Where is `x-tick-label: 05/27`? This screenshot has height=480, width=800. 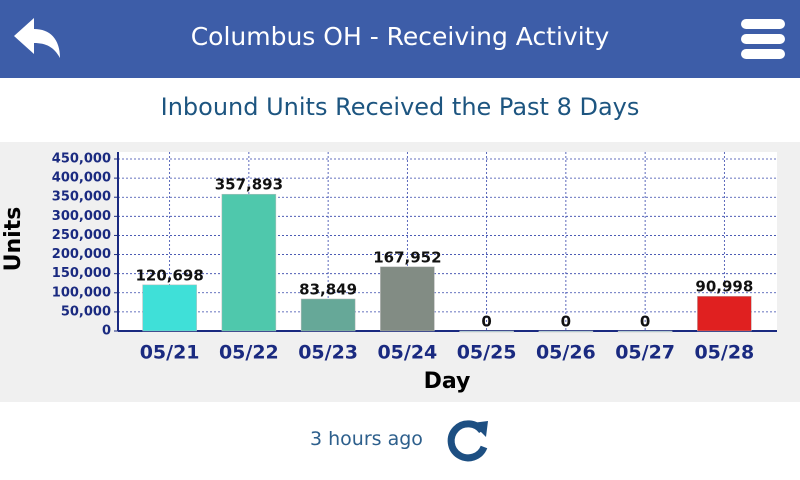
x-tick-label: 05/27 is located at coordinates (645, 353).